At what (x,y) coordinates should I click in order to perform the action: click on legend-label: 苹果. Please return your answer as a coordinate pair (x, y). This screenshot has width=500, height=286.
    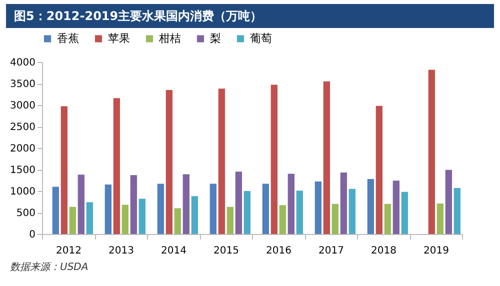
    Looking at the image, I should click on (119, 38).